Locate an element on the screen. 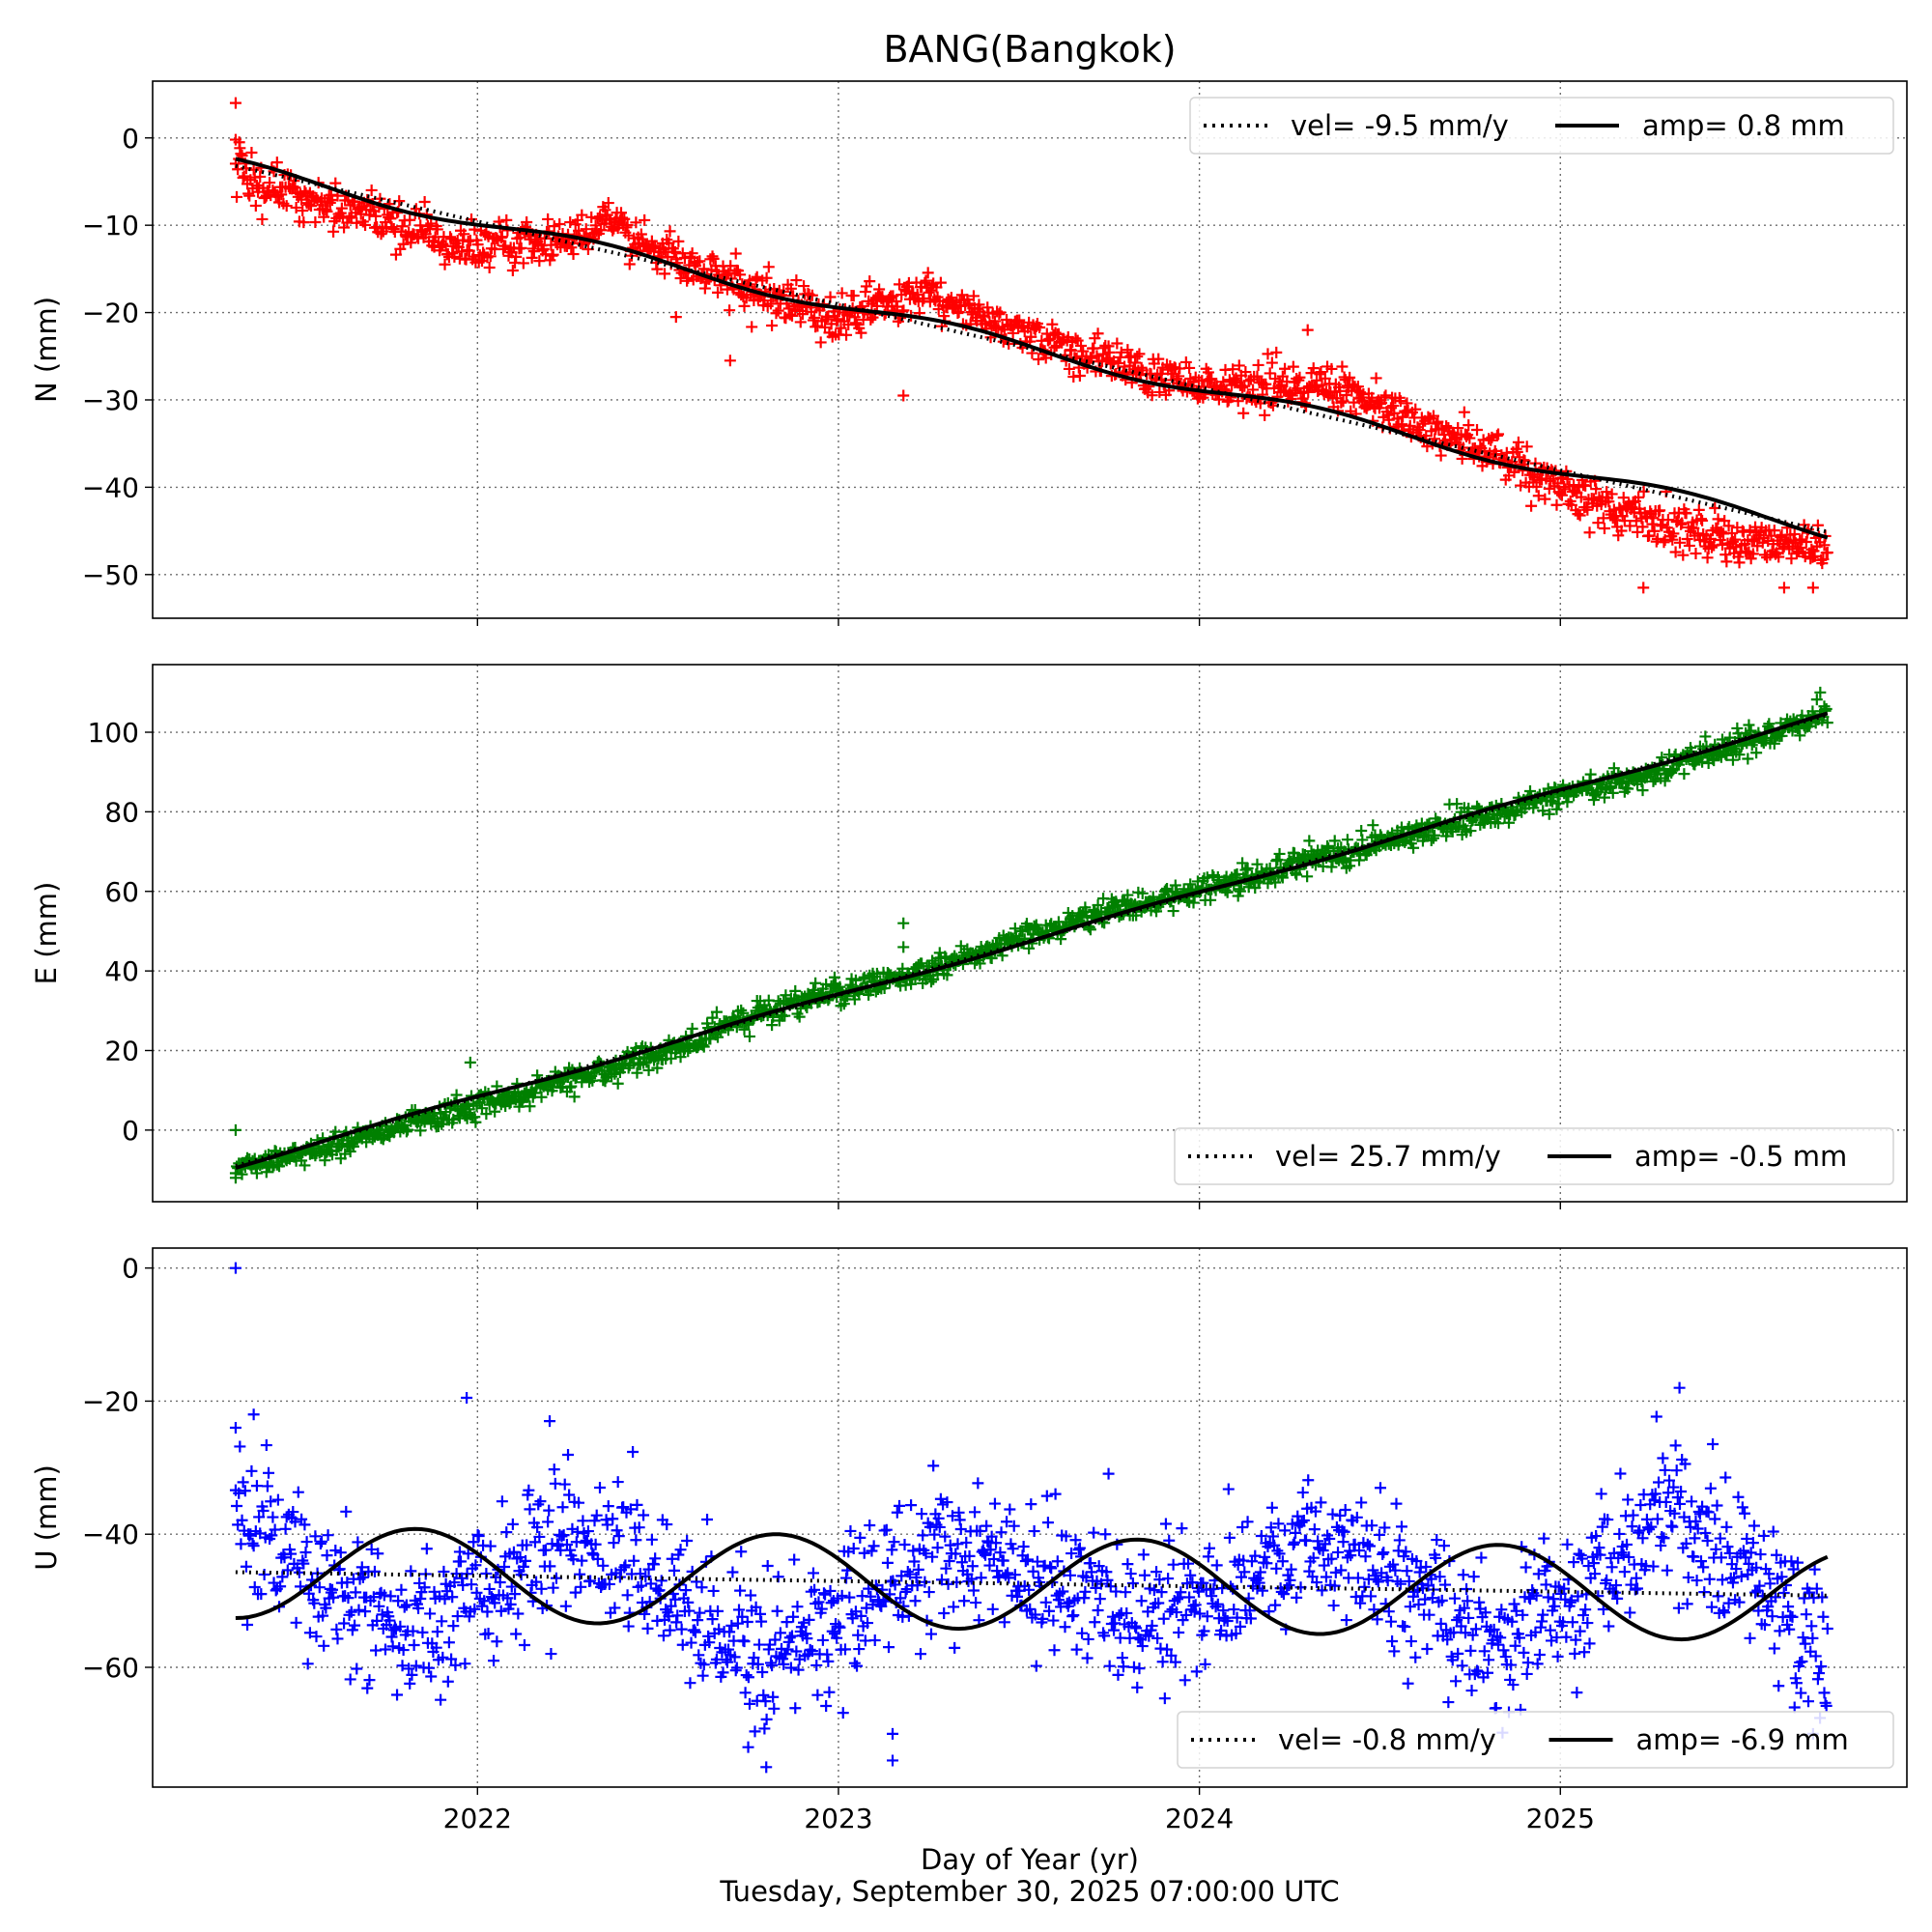 This screenshot has width=1932, height=1932. legend: vel= 25.7 mm/y amp= -0.5 mm is located at coordinates (1534, 1156).